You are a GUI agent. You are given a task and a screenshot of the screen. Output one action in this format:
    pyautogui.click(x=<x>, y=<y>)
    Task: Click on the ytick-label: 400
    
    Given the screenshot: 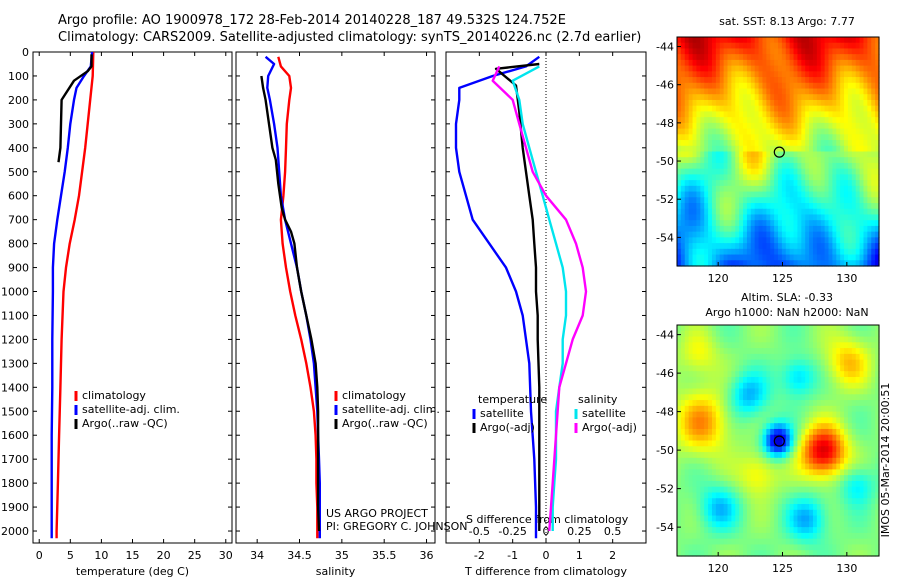 What is the action you would take?
    pyautogui.click(x=18, y=148)
    